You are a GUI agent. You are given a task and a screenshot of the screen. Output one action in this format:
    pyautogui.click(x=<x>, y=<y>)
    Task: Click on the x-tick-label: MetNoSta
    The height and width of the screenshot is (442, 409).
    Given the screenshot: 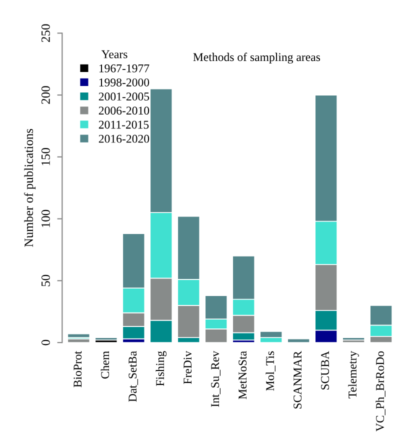 What is the action you would take?
    pyautogui.click(x=242, y=375)
    